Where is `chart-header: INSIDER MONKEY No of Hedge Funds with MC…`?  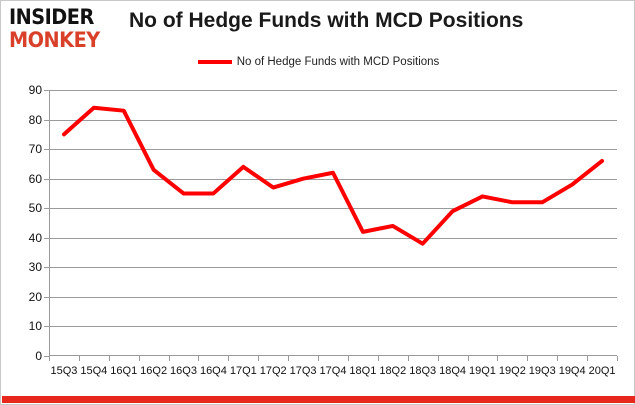
chart-header: INSIDER MONKEY No of Hedge Funds with MC… is located at coordinates (318, 26).